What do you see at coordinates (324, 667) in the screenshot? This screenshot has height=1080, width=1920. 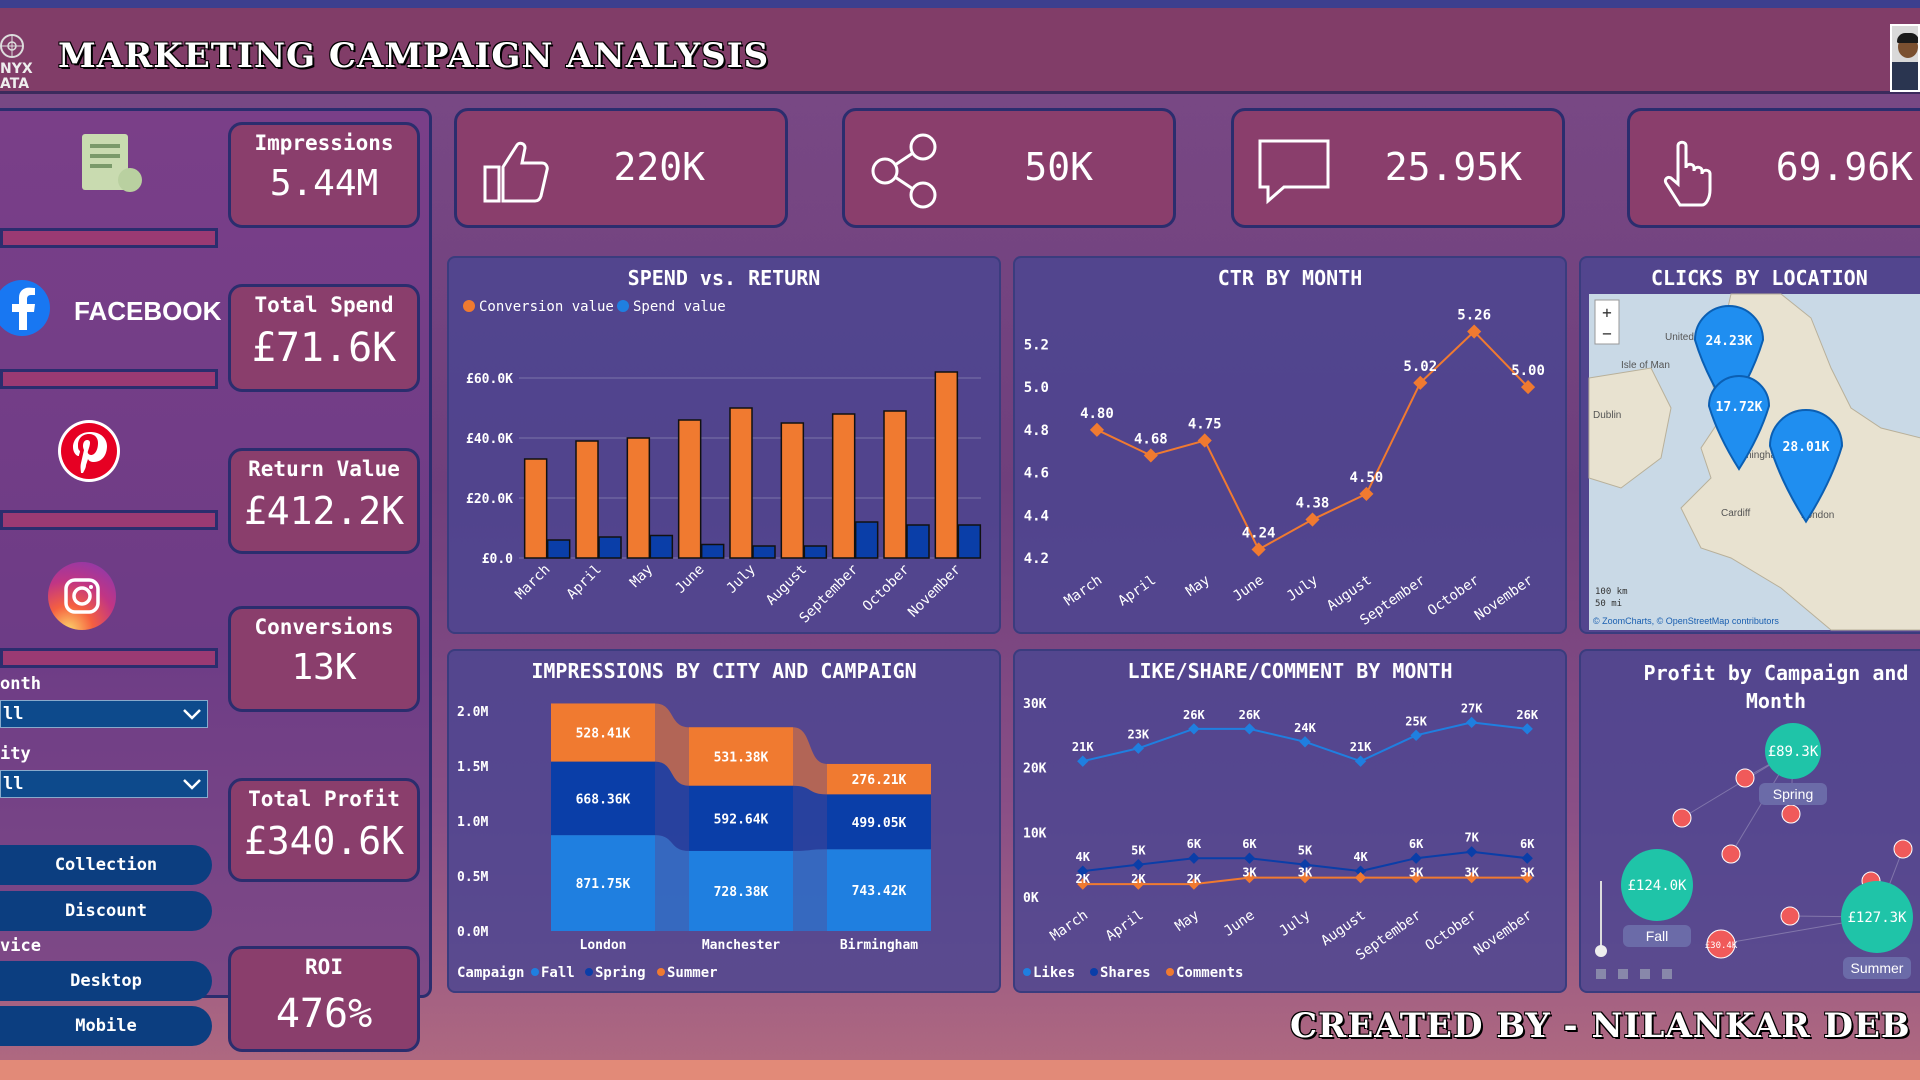 I see `kpi-value: 13K` at bounding box center [324, 667].